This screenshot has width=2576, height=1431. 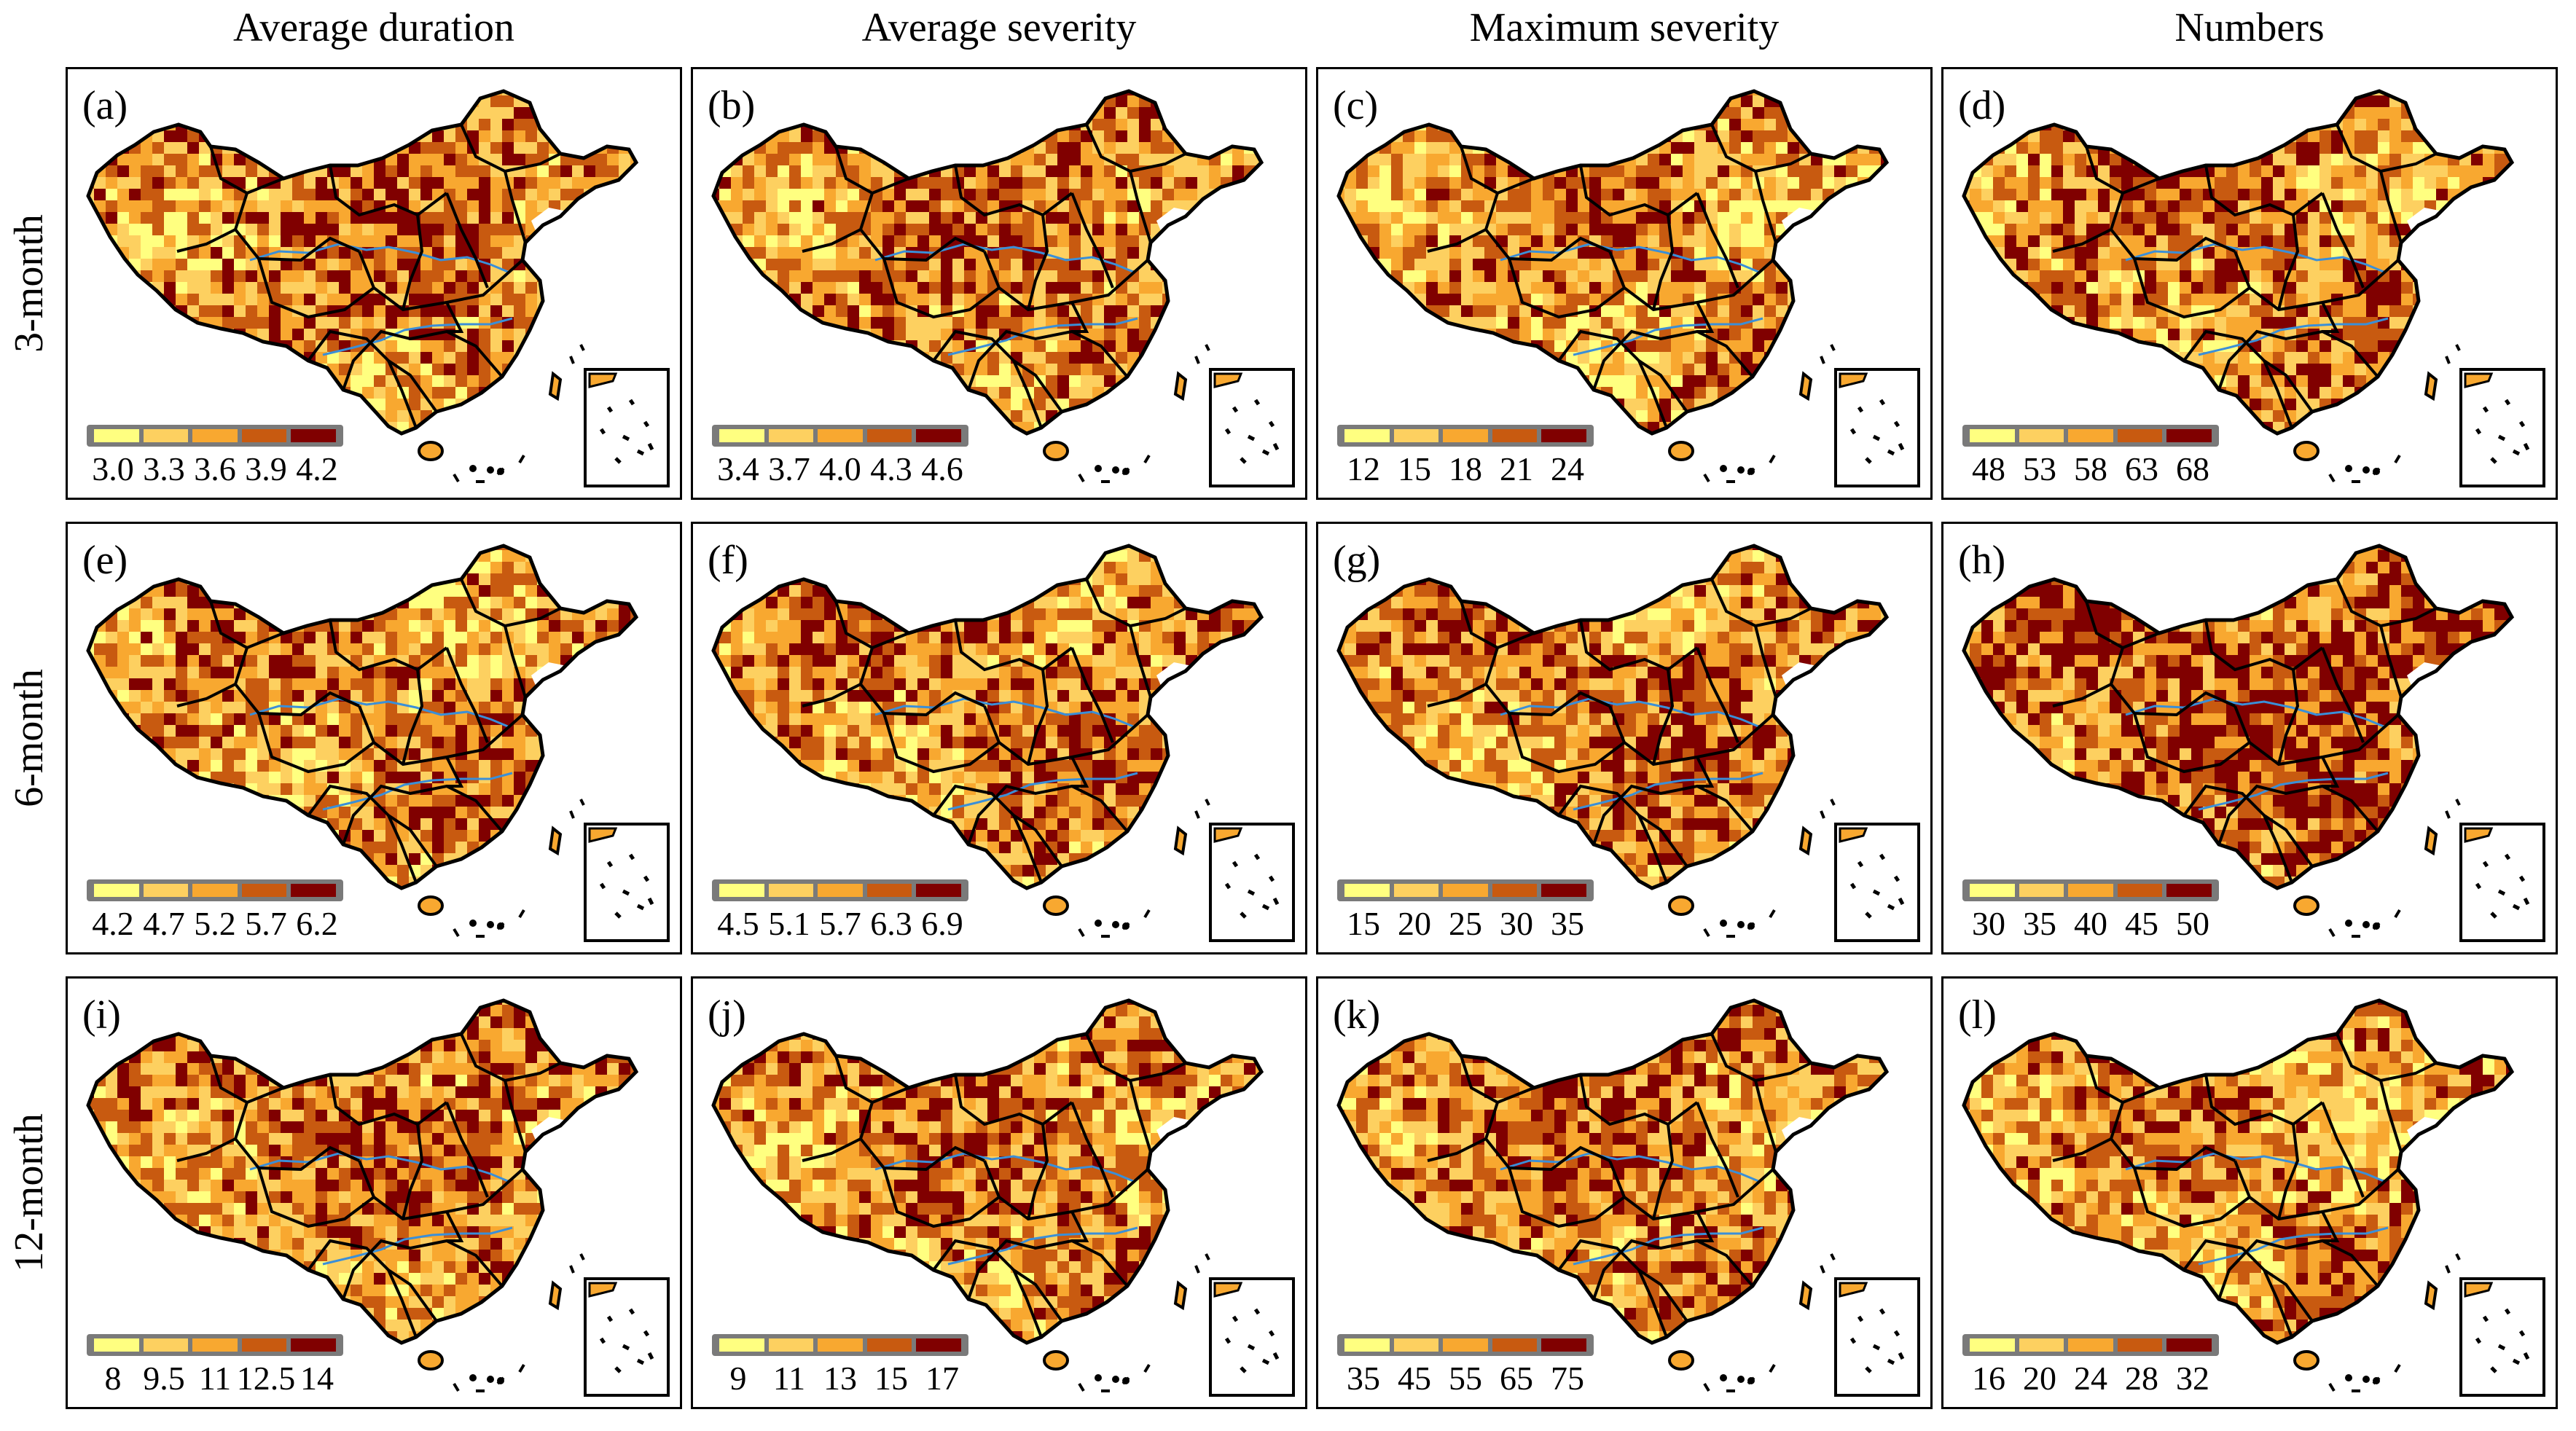 What do you see at coordinates (1624, 738) in the screenshot?
I see `map-panel: (g) 15 20 25 30 35` at bounding box center [1624, 738].